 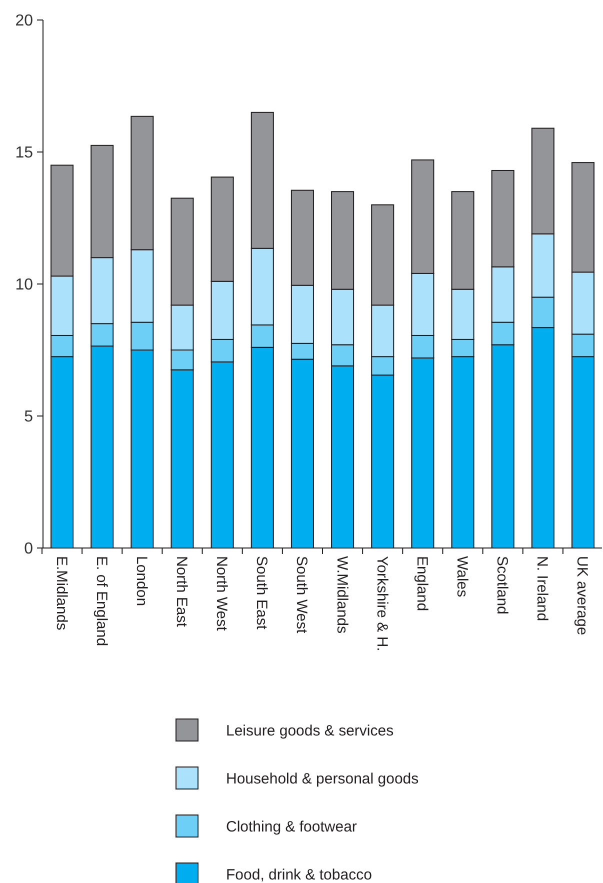 I want to click on y-tick-label: 10, so click(x=24, y=285).